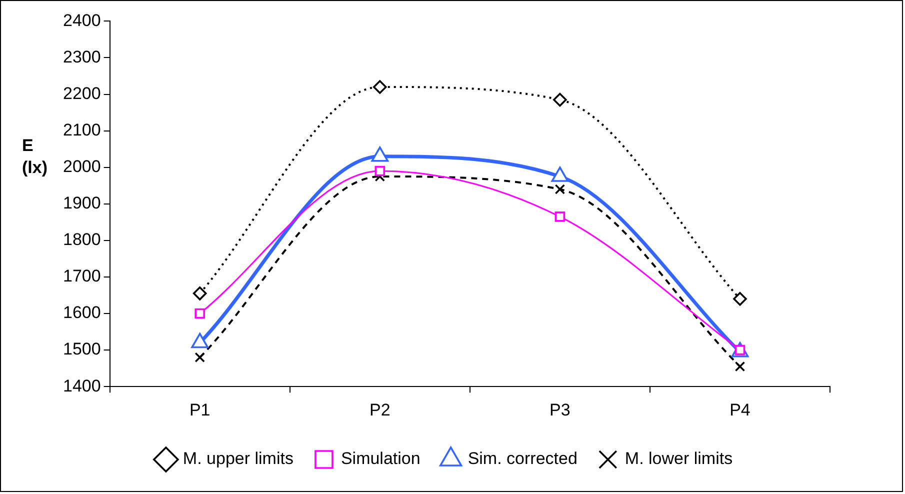  What do you see at coordinates (380, 458) in the screenshot?
I see `legend-label: Simulation` at bounding box center [380, 458].